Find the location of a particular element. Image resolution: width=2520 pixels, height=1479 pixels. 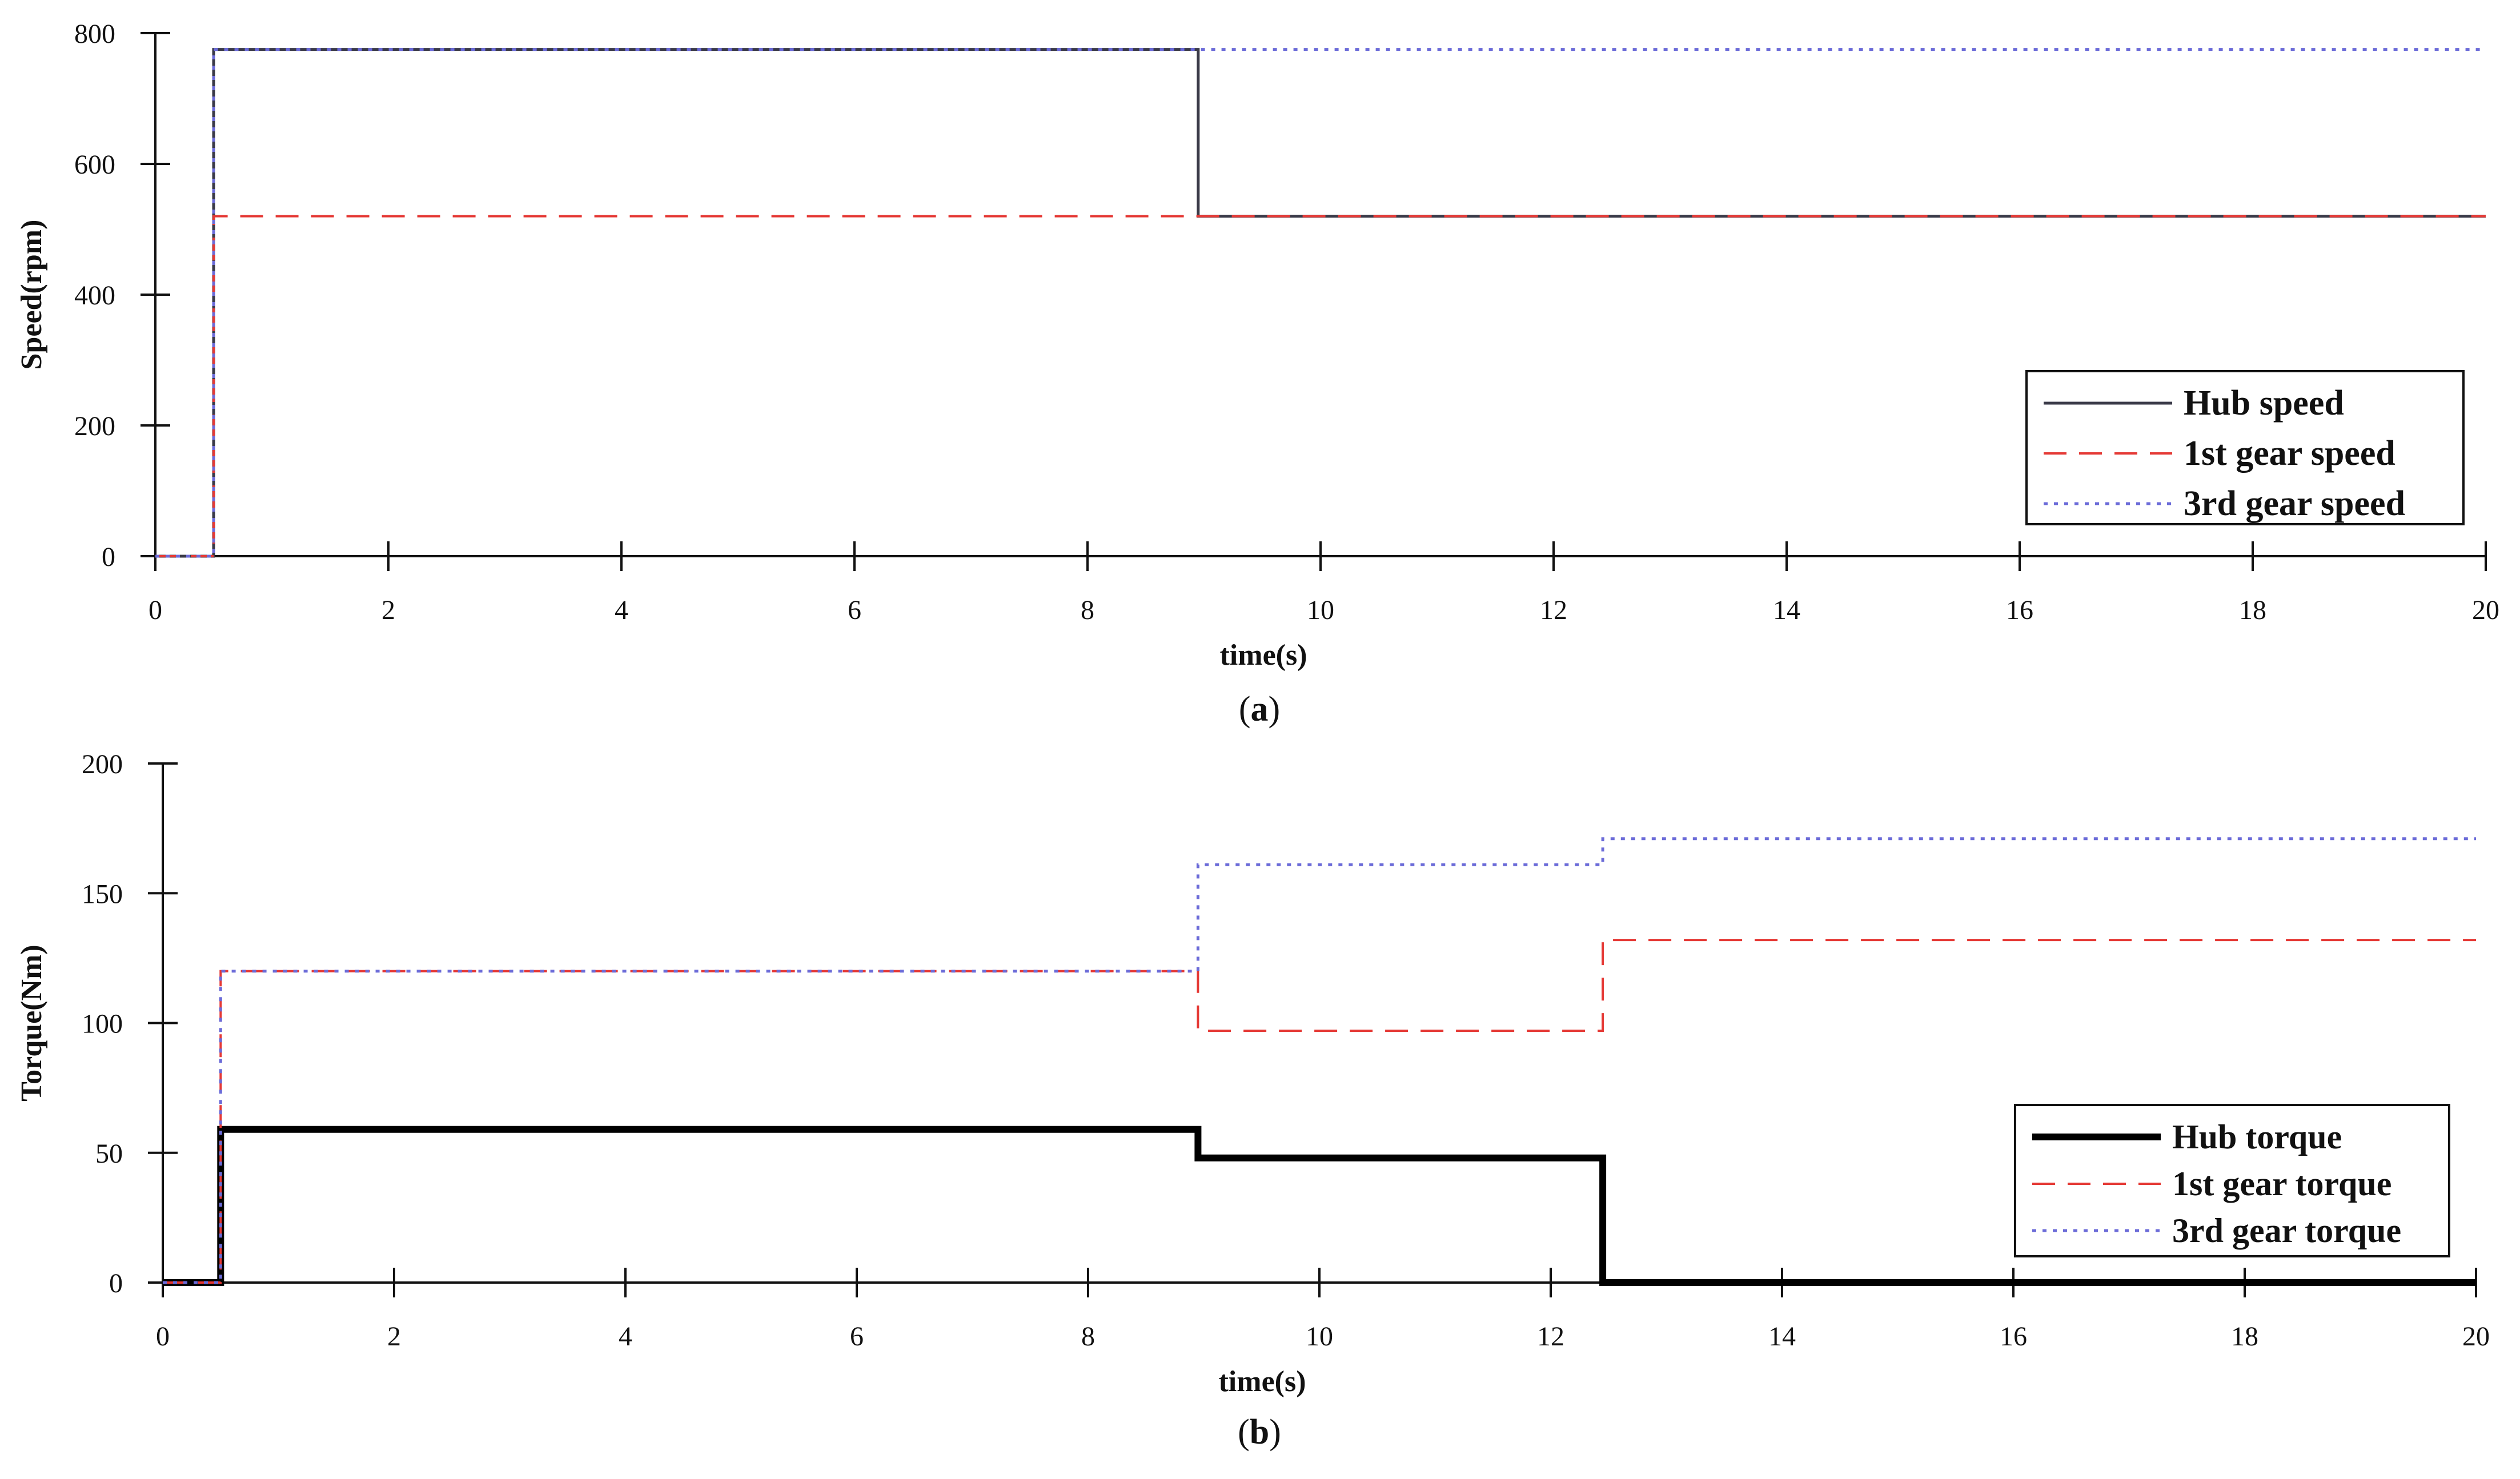

caption-letter: b is located at coordinates (1259, 1432).